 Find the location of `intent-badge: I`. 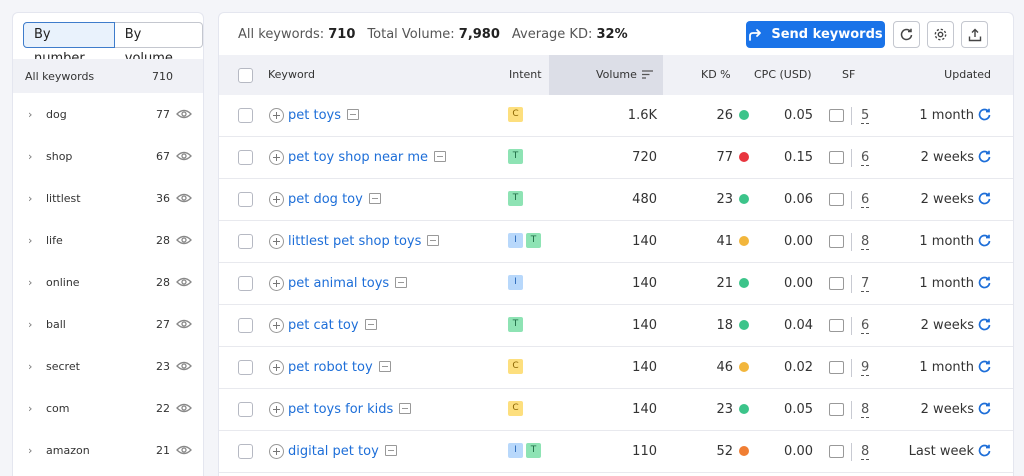

intent-badge: I is located at coordinates (515, 450).